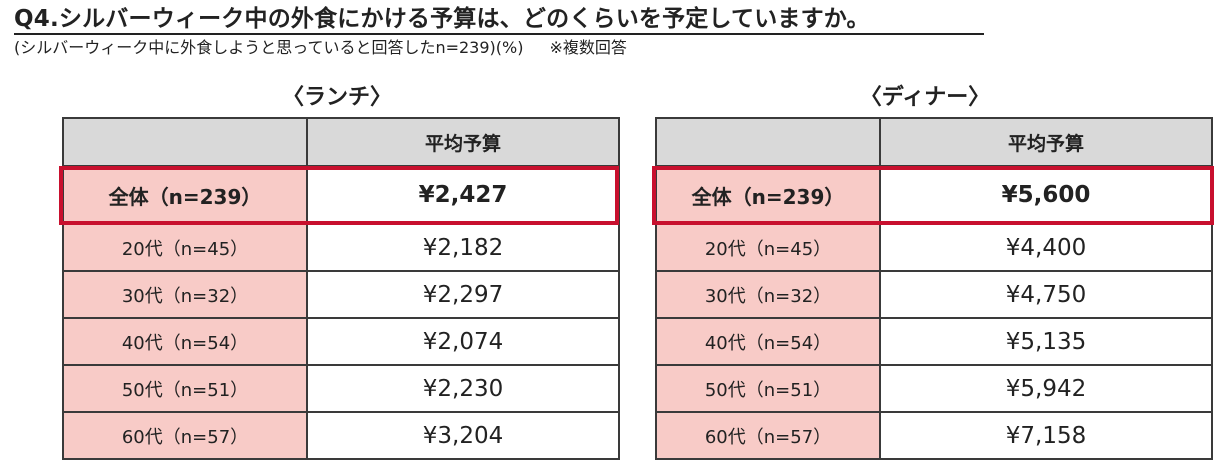  I want to click on lunch-row-label: 30代（n=32）, so click(185, 294).